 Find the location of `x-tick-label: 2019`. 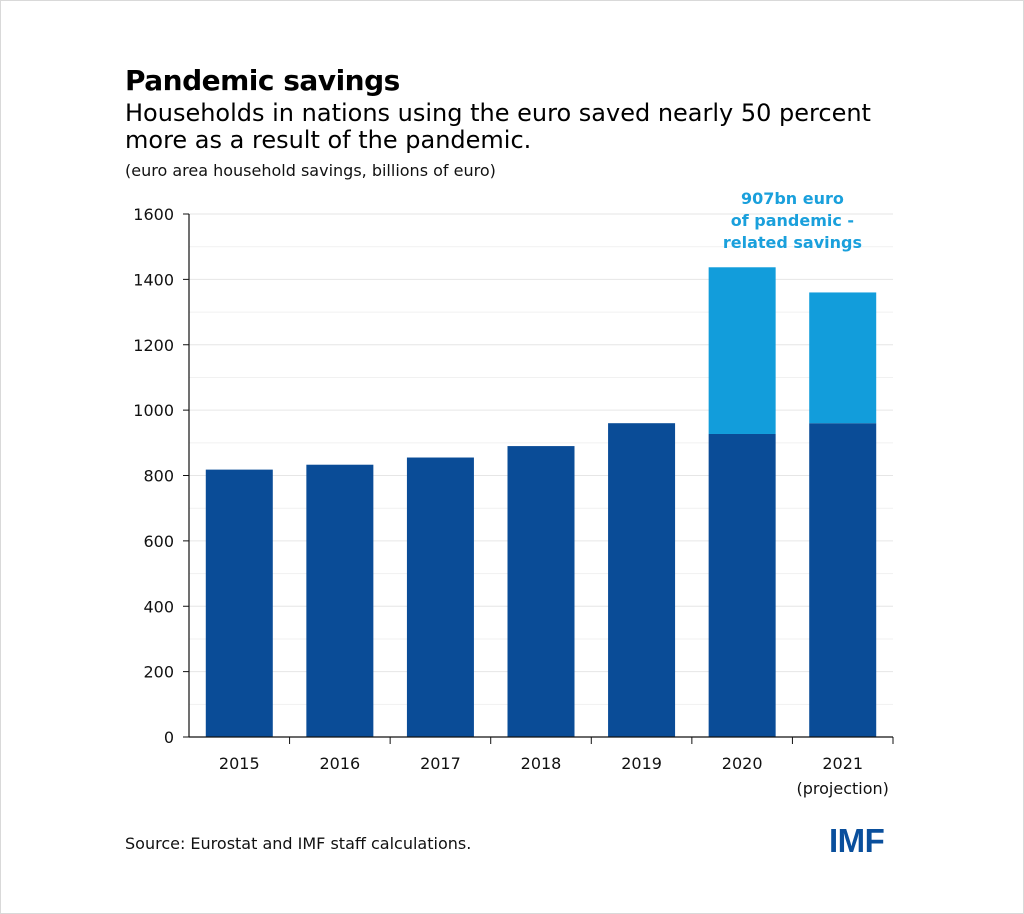

x-tick-label: 2019 is located at coordinates (641, 763).